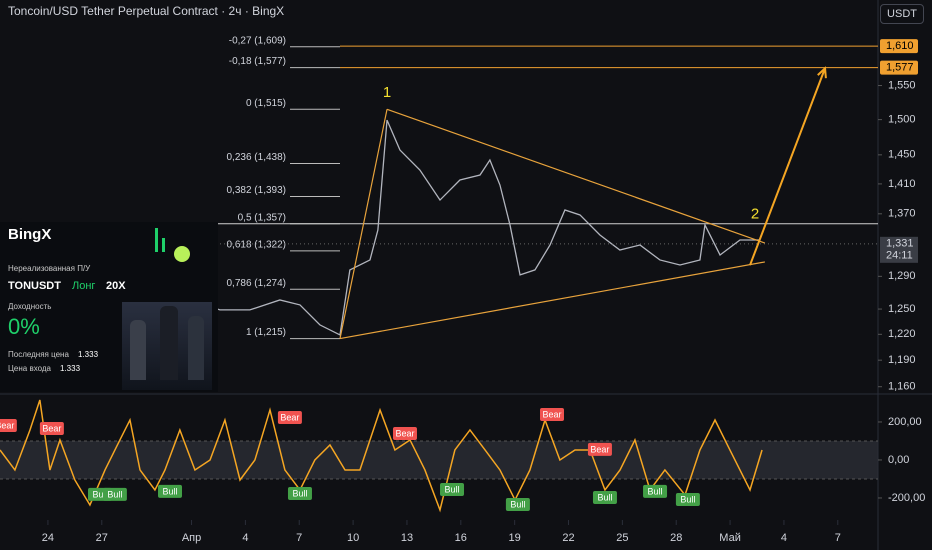 This screenshot has height=550, width=932. I want to click on arrow-head, so click(822, 72).